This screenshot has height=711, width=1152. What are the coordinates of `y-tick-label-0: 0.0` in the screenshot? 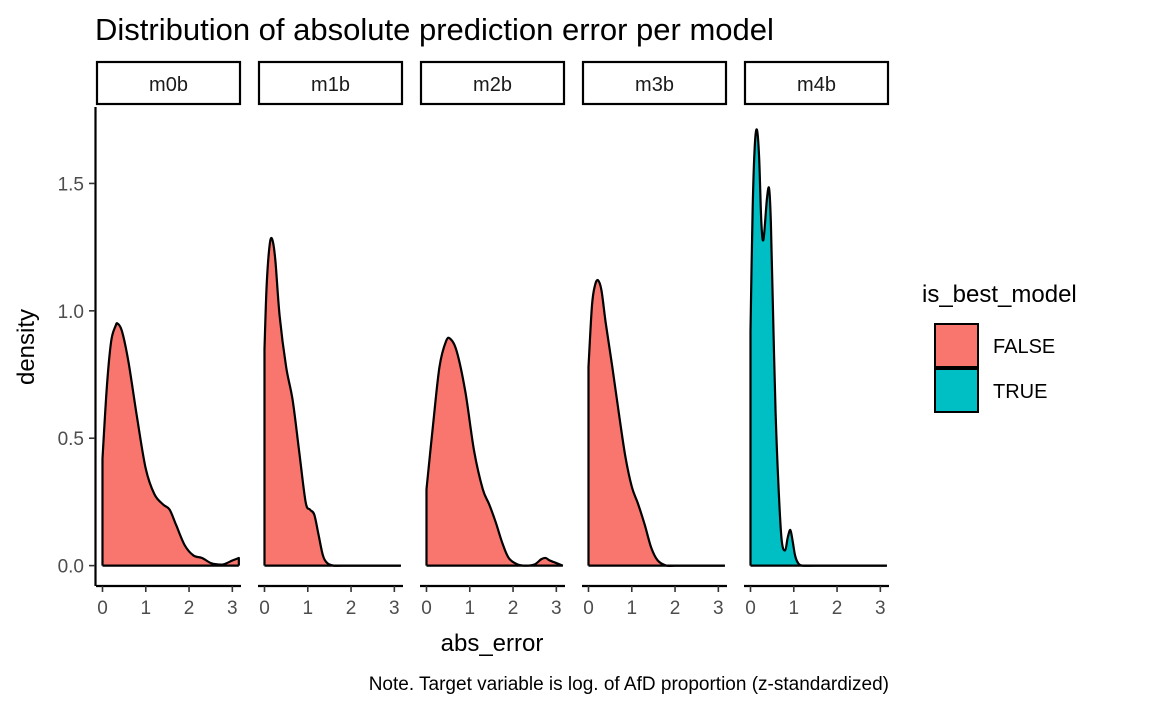 It's located at (71, 567).